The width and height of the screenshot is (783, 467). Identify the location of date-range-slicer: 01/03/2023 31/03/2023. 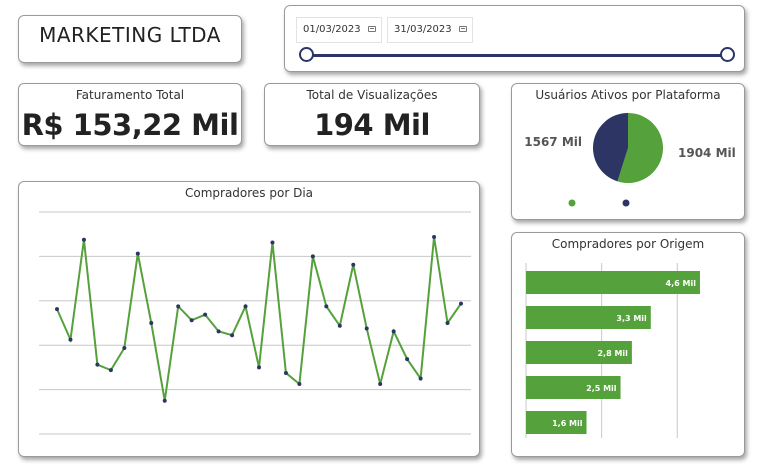
(514, 38).